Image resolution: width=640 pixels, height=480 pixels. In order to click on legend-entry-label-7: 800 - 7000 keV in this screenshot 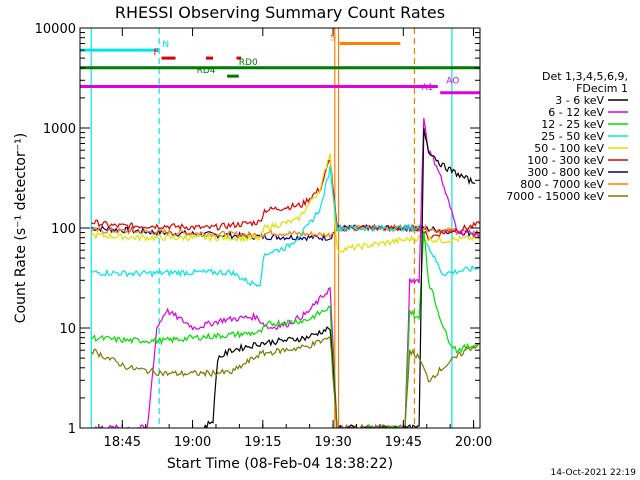, I will do `click(562, 184)`.